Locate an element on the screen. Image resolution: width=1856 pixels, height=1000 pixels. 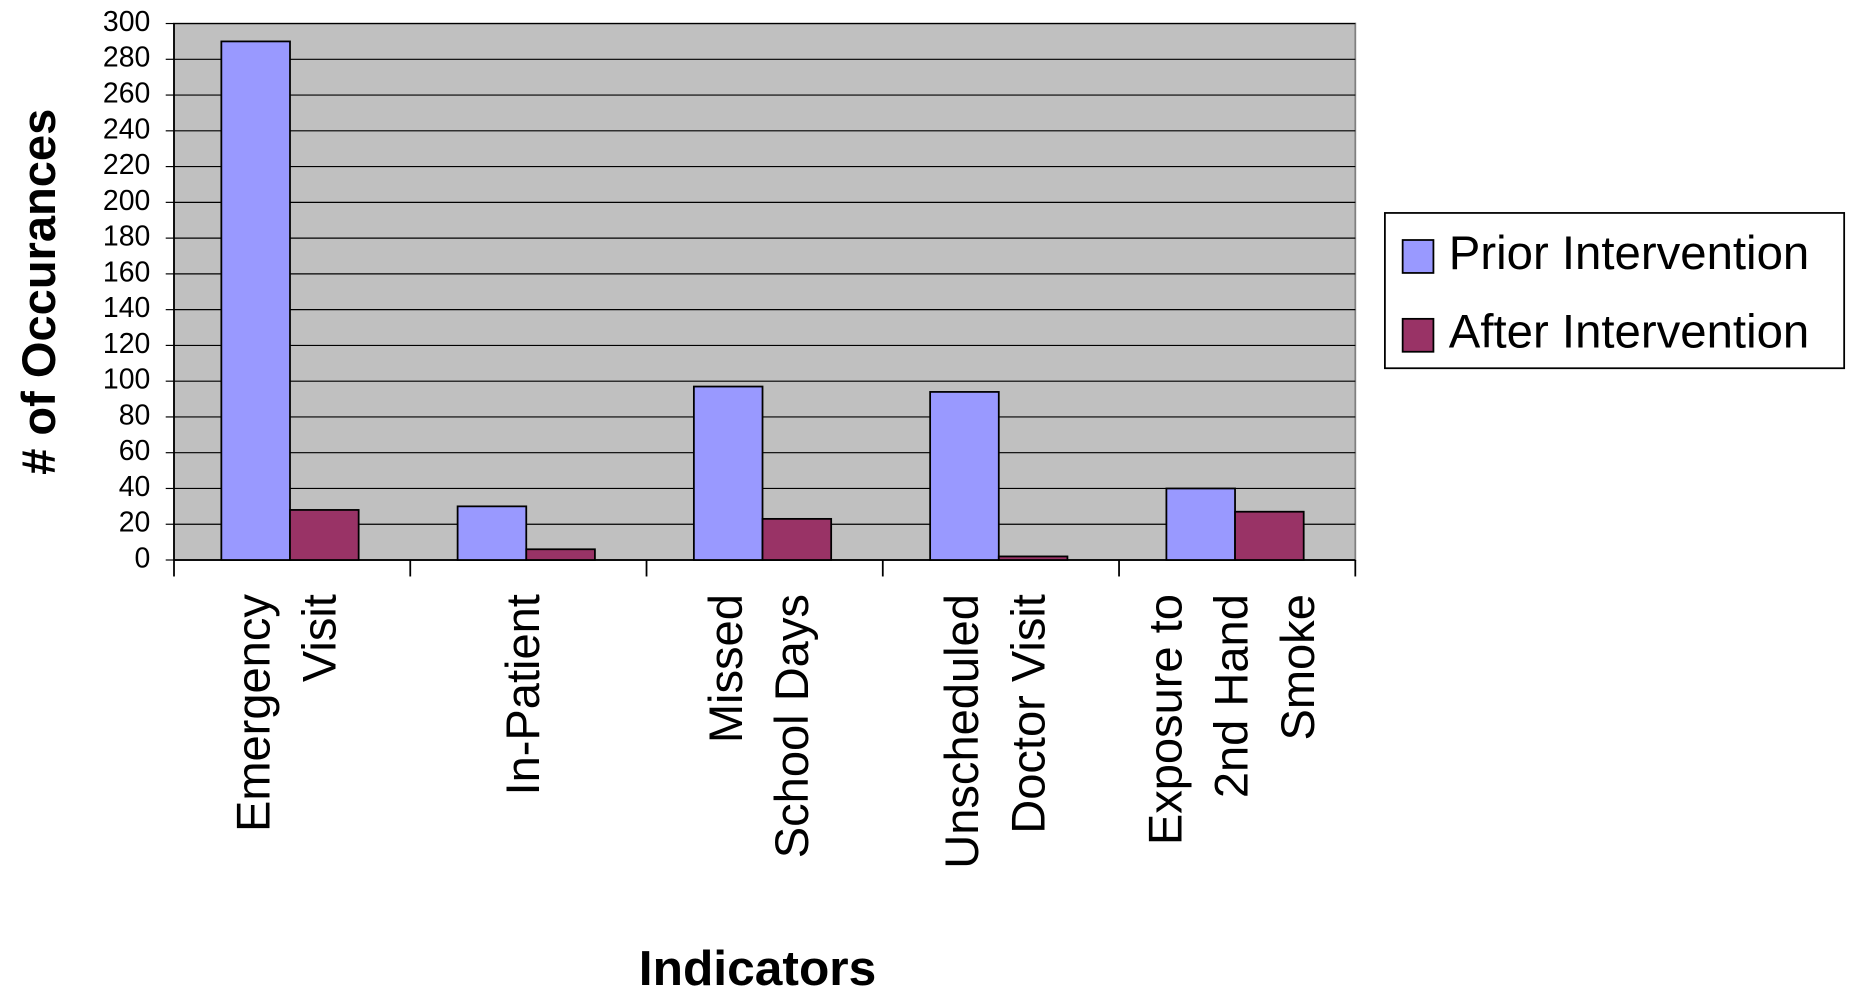
y-tick-label: 80 is located at coordinates (135, 415).